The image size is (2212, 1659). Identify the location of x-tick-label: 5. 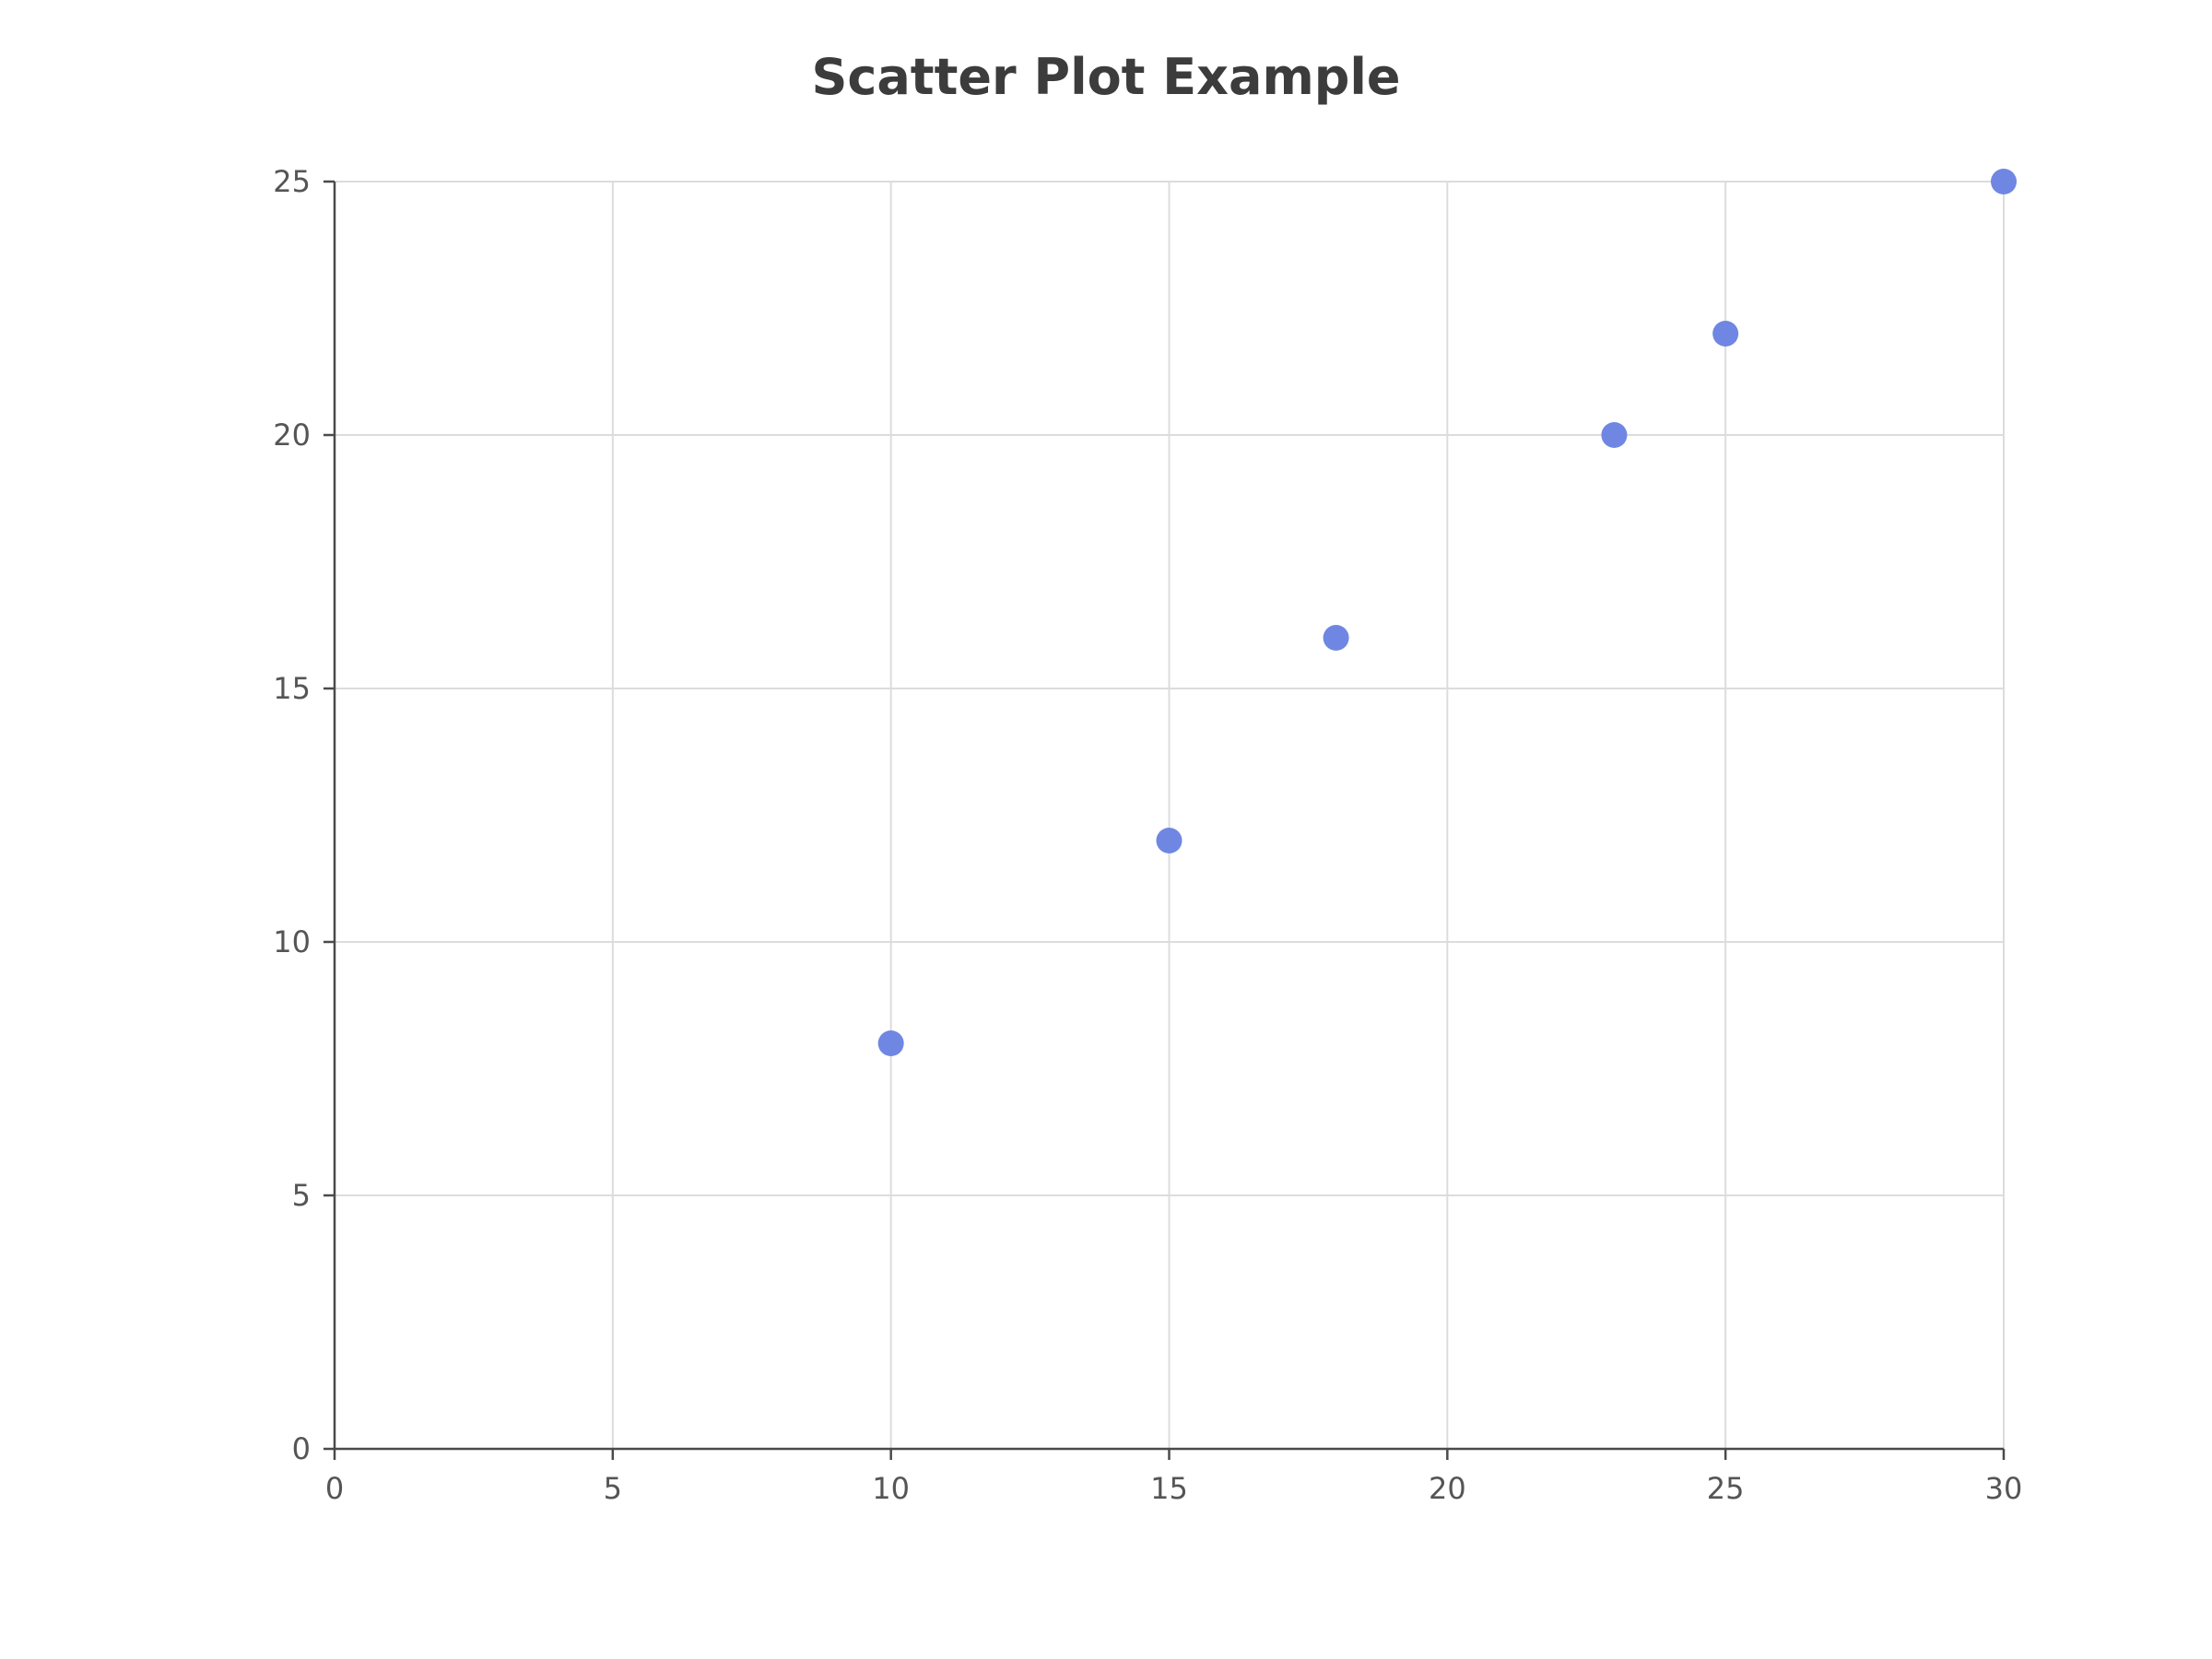
(613, 1488).